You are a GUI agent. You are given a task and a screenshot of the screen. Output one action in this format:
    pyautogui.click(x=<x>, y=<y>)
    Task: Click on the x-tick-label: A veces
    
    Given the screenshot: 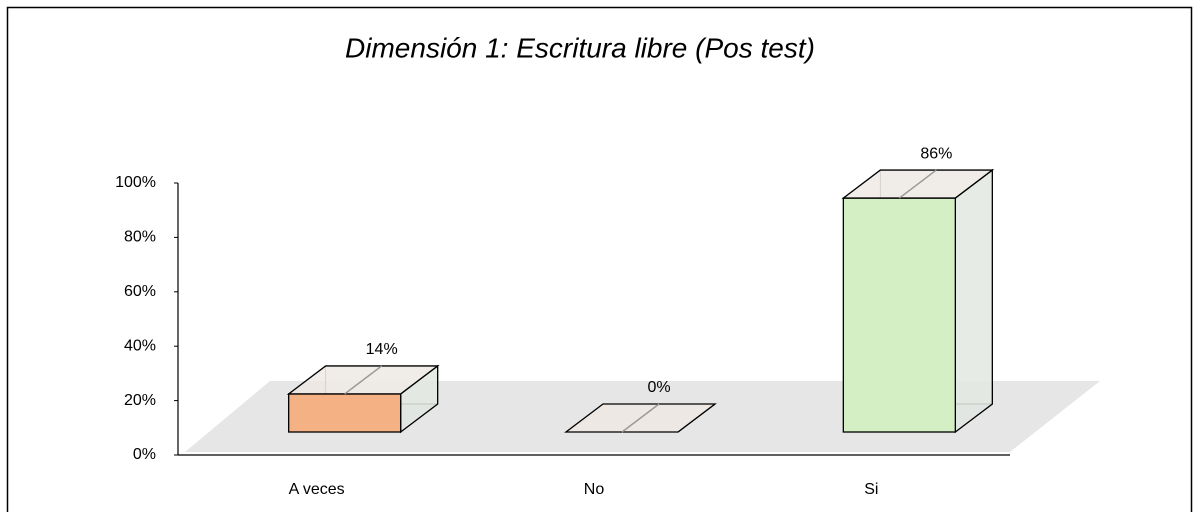 What is the action you would take?
    pyautogui.click(x=317, y=489)
    